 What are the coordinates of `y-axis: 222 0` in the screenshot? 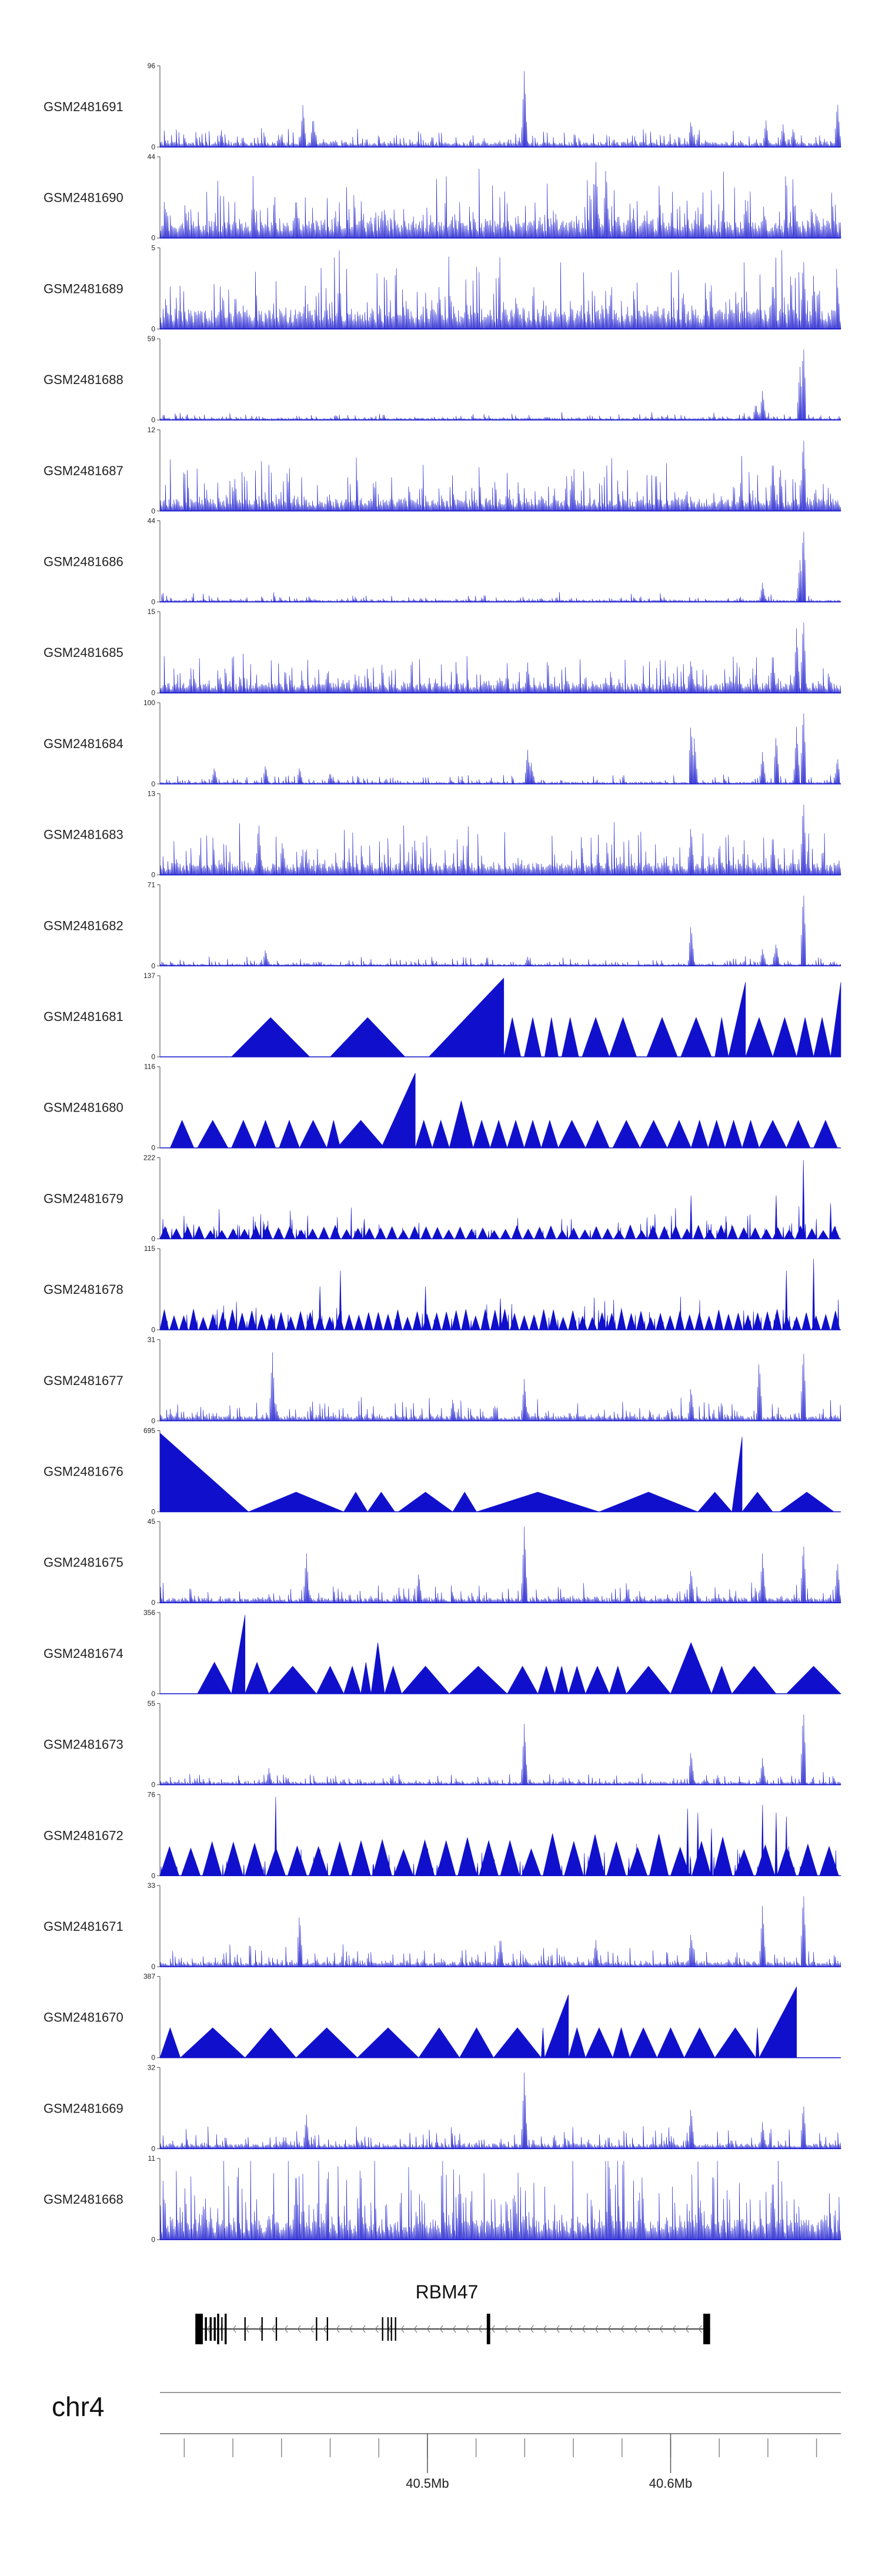 It's located at (152, 1198).